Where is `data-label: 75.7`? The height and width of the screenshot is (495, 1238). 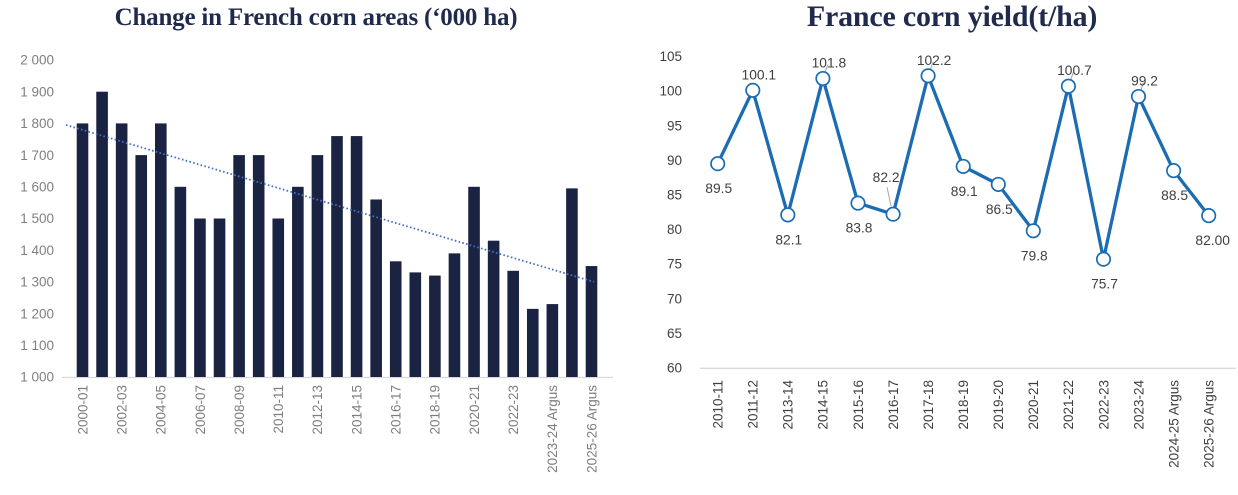 data-label: 75.7 is located at coordinates (1104, 284).